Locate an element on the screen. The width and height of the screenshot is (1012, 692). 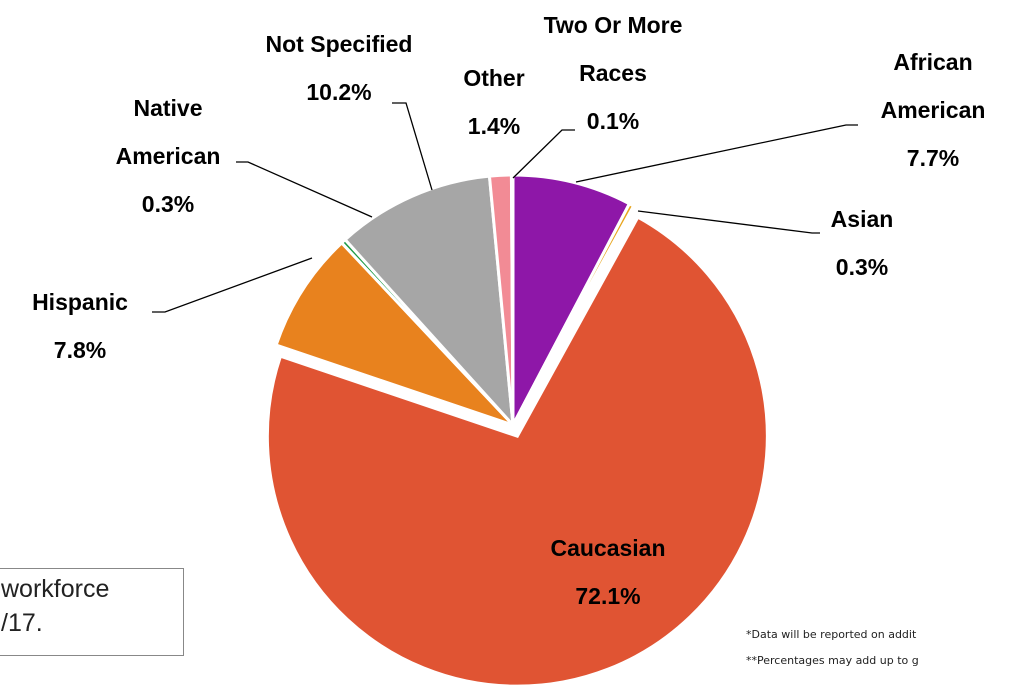
slice-label-7-0: Two Or More is located at coordinates (613, 25).